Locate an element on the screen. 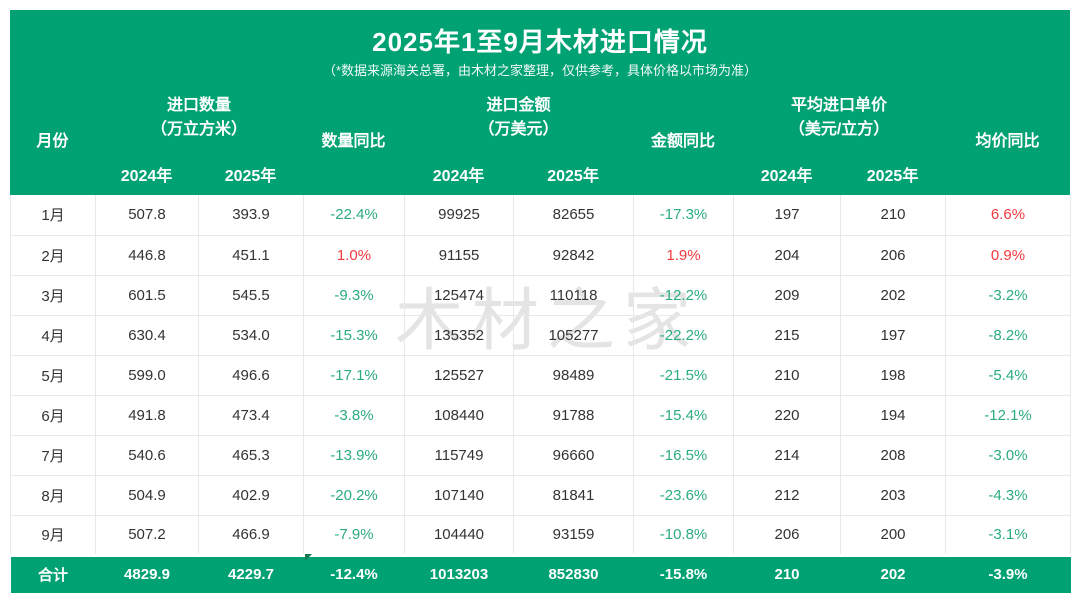  cell-amt-2025: 96660 is located at coordinates (573, 455).